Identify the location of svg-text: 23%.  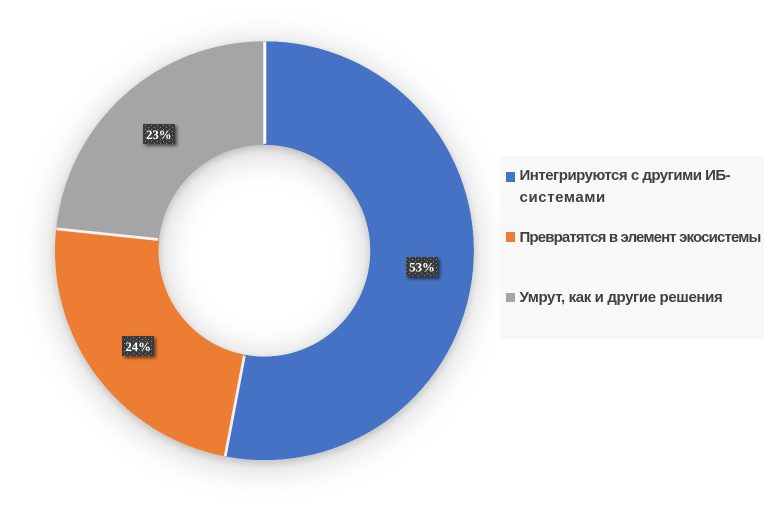
(159, 135).